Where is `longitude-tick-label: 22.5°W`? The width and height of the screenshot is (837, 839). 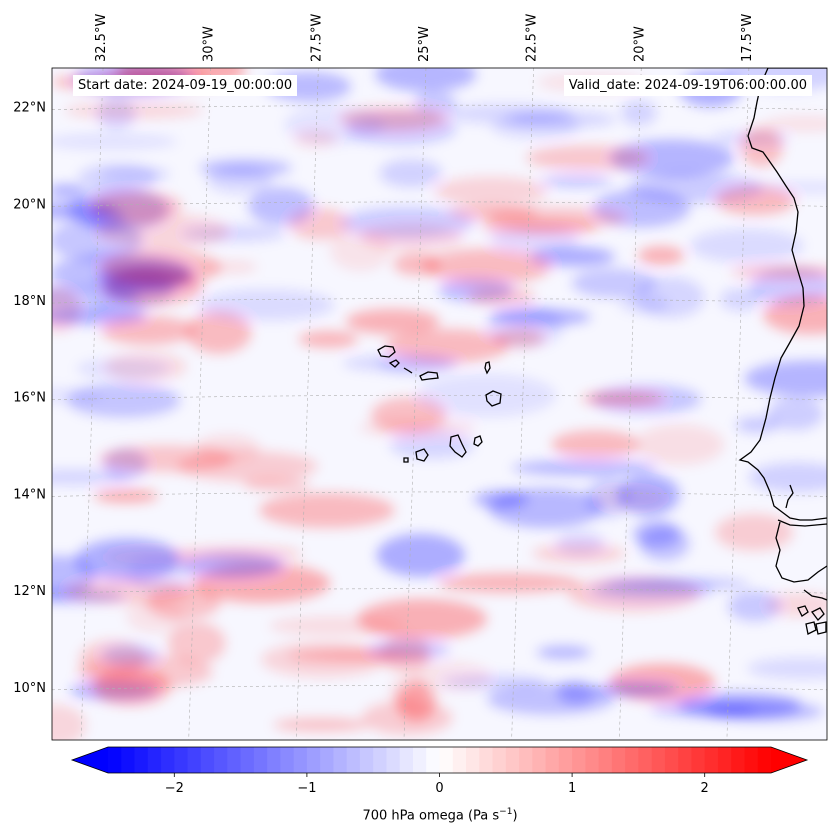 longitude-tick-label: 22.5°W is located at coordinates (532, 38).